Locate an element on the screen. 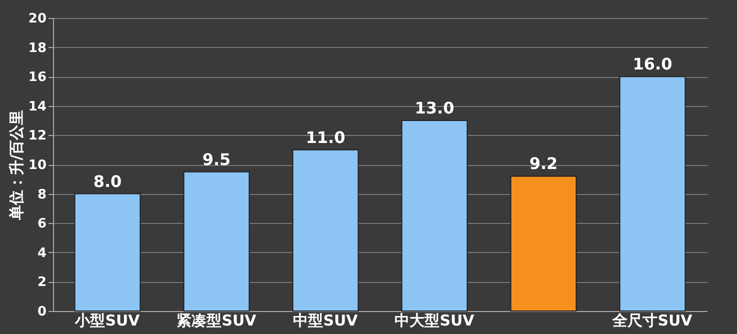 The image size is (737, 334). y-tick-label: 20 is located at coordinates (37, 19).